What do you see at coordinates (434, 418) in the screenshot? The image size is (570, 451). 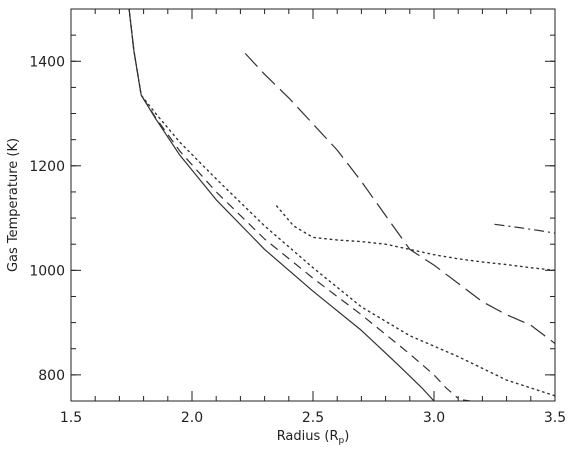 I see `x-tick-label: 3.0` at bounding box center [434, 418].